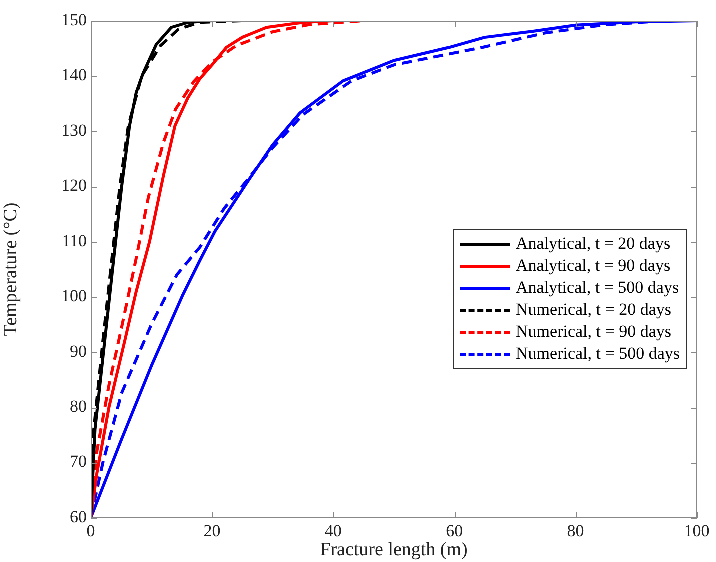 The image size is (716, 562). Describe the element at coordinates (74, 130) in the screenshot. I see `y-tick-label: 130` at that location.